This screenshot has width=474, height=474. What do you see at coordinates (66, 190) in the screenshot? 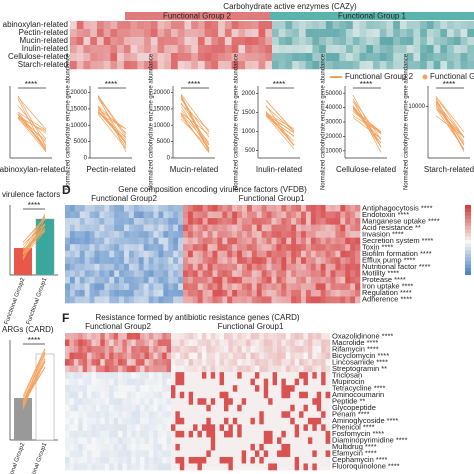
I see `panel-letter: D` at bounding box center [66, 190].